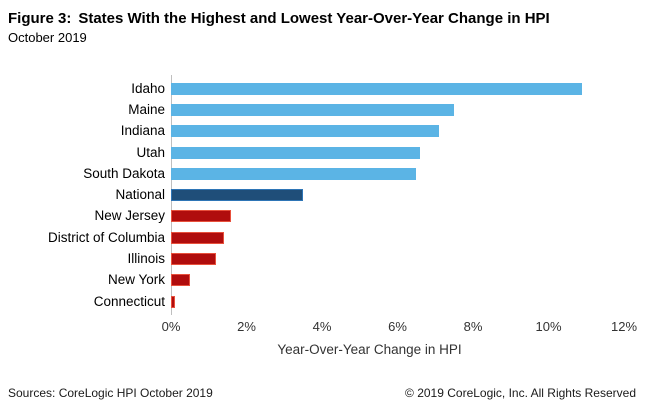 The height and width of the screenshot is (413, 650). Describe the element at coordinates (377, 88) in the screenshot. I see `bar-idaho` at that location.